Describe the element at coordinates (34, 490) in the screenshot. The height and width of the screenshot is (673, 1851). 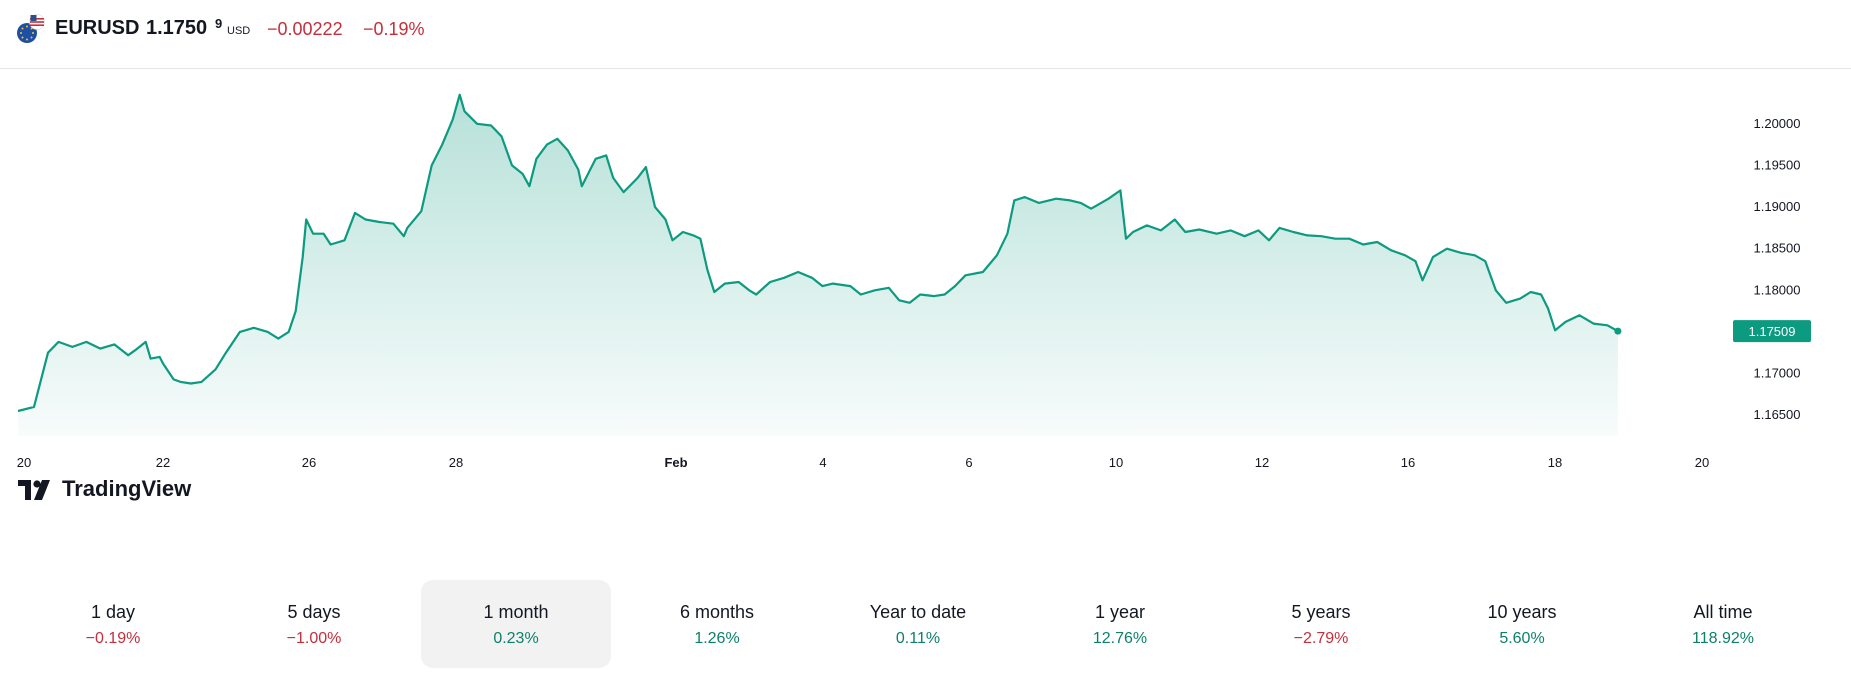
I see `tradingview-mark-icon` at that location.